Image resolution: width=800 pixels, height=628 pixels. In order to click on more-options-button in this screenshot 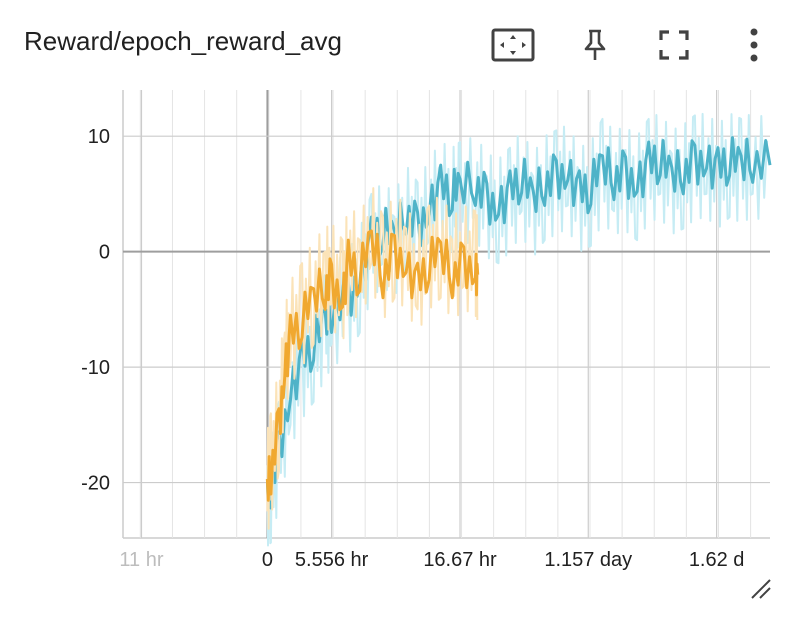, I will do `click(754, 45)`.